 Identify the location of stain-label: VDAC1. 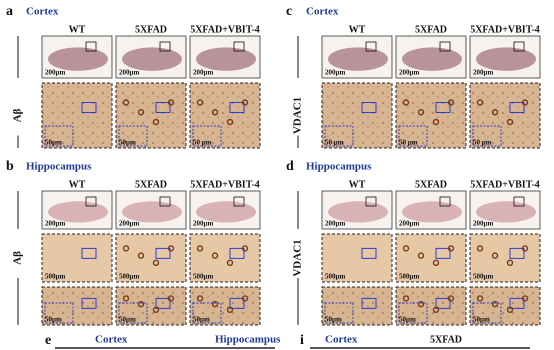
(298, 257).